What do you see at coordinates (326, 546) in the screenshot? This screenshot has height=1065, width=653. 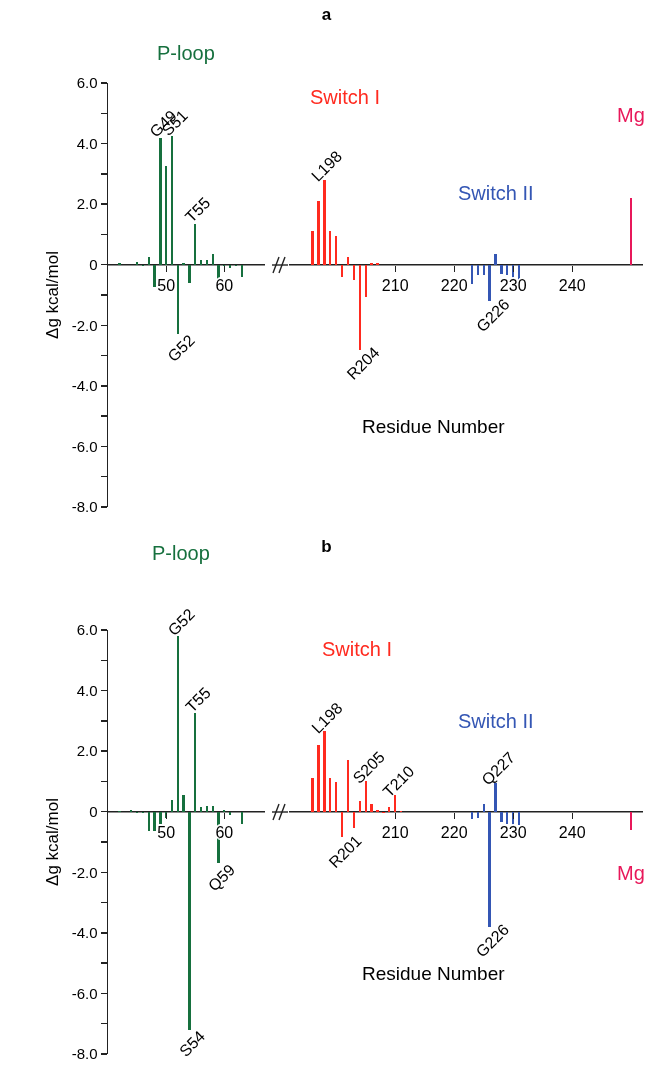 I see `chart-title: b` at bounding box center [326, 546].